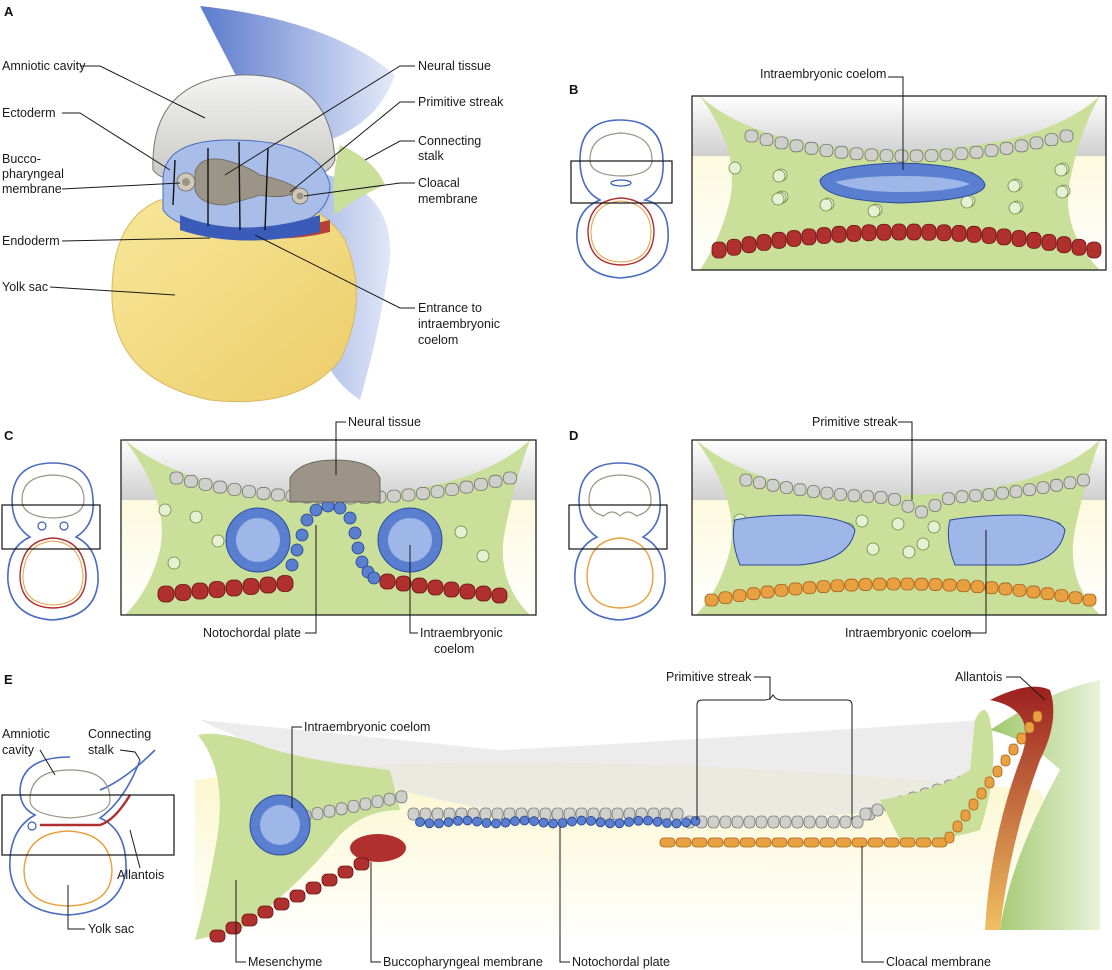  Describe the element at coordinates (44, 66) in the screenshot. I see `label-amniotic-cavity: Amniotic cavity` at that location.